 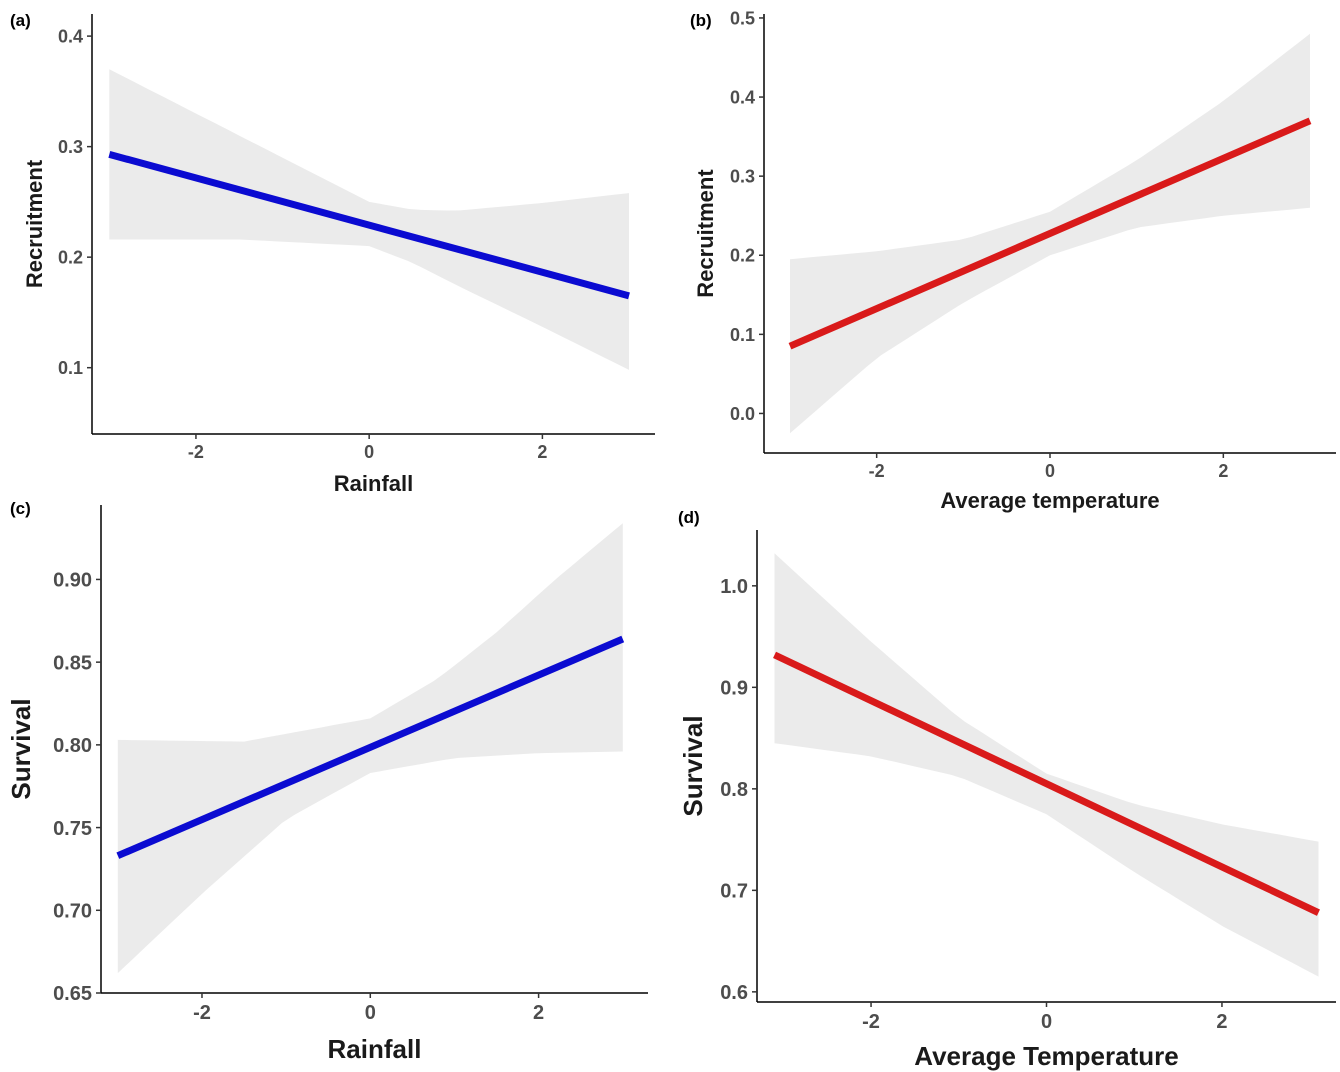 What do you see at coordinates (72, 746) in the screenshot?
I see `y-tick-label: 0.80` at bounding box center [72, 746].